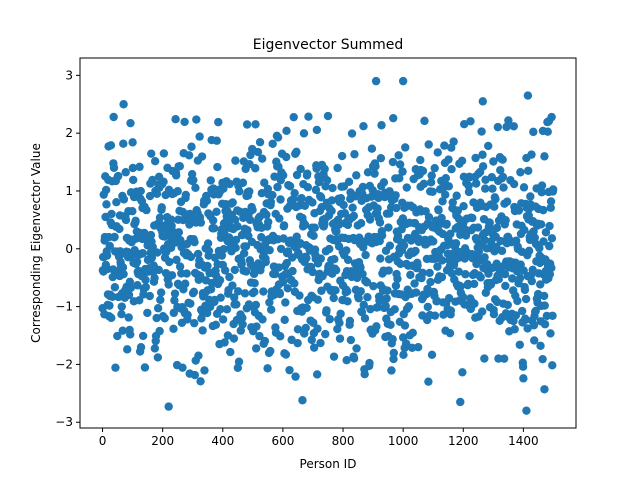  Describe the element at coordinates (282, 441) in the screenshot. I see `x-tick-label: 600` at that location.